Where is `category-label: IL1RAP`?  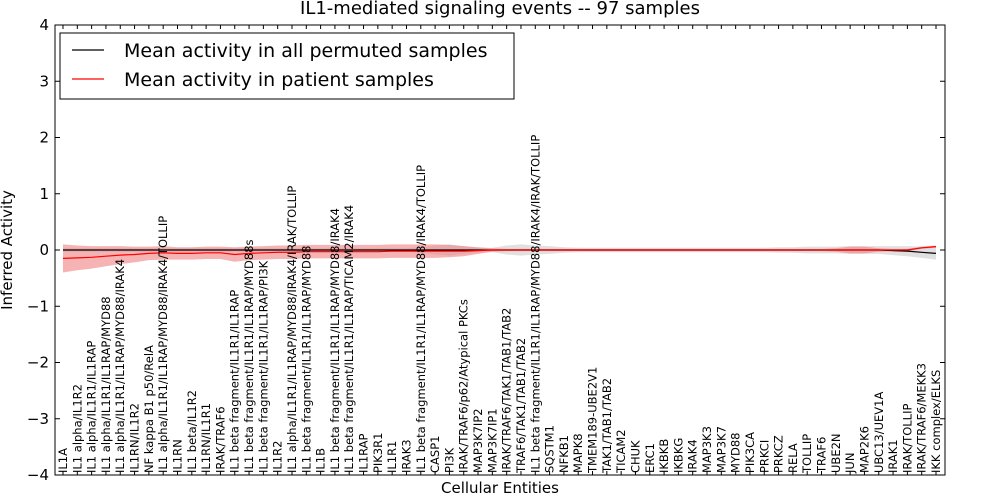 category-label: IL1RAP is located at coordinates (364, 453).